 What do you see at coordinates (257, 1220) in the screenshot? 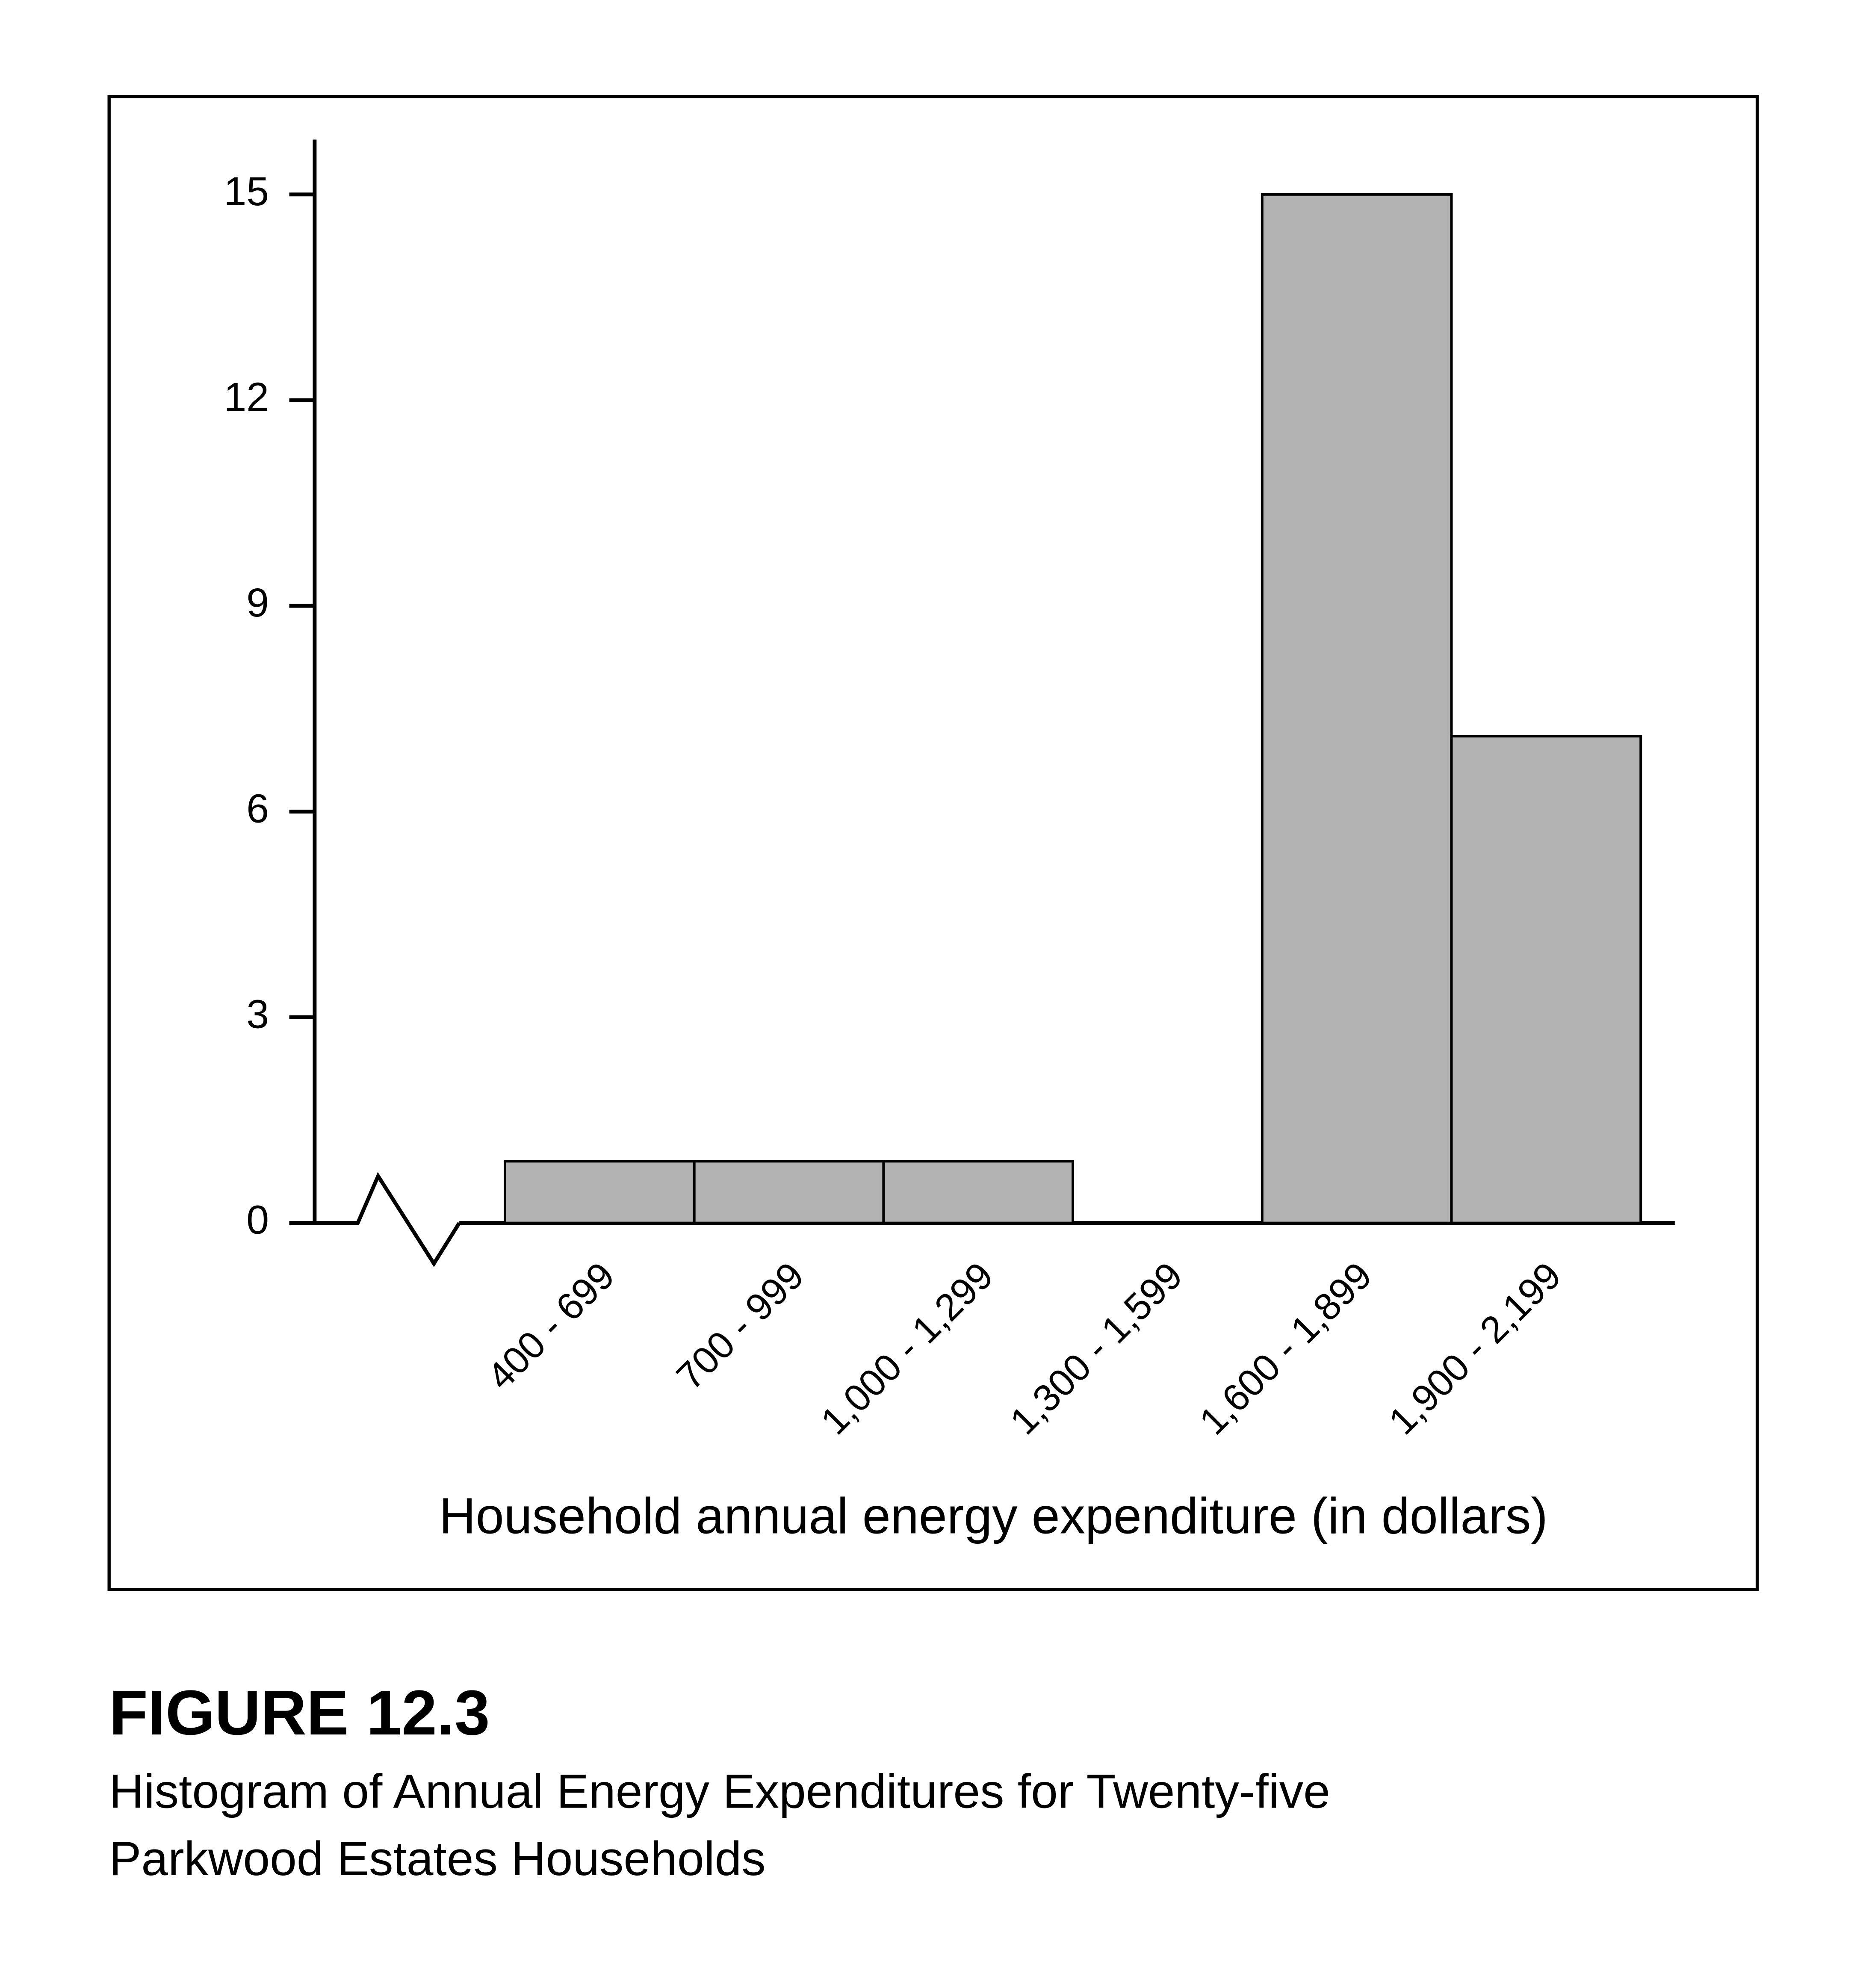
I see `y-tick-label: 0` at bounding box center [257, 1220].